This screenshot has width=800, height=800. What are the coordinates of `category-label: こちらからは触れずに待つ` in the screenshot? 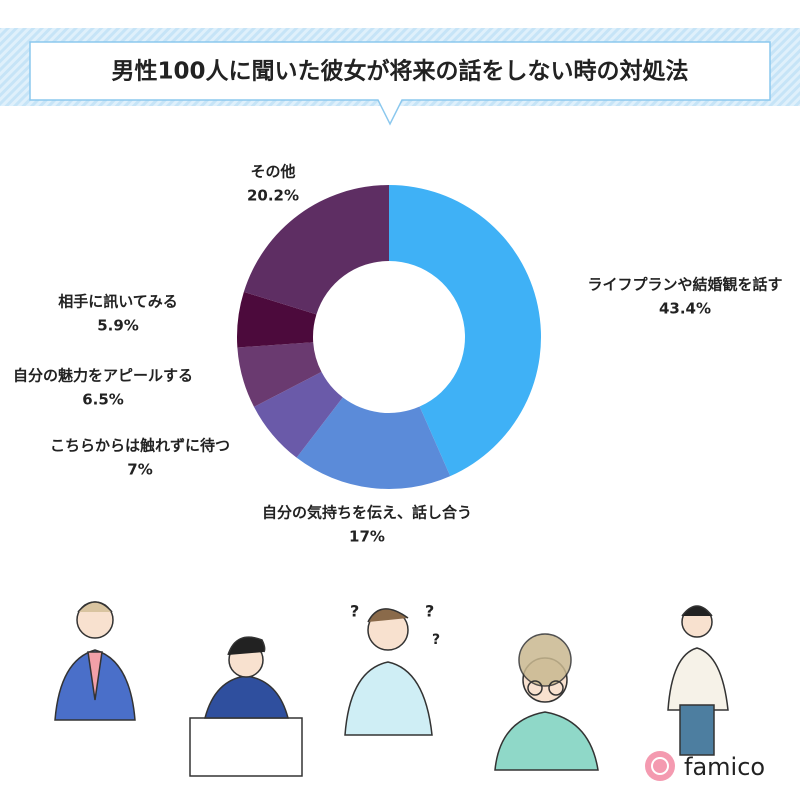 It's located at (140, 446).